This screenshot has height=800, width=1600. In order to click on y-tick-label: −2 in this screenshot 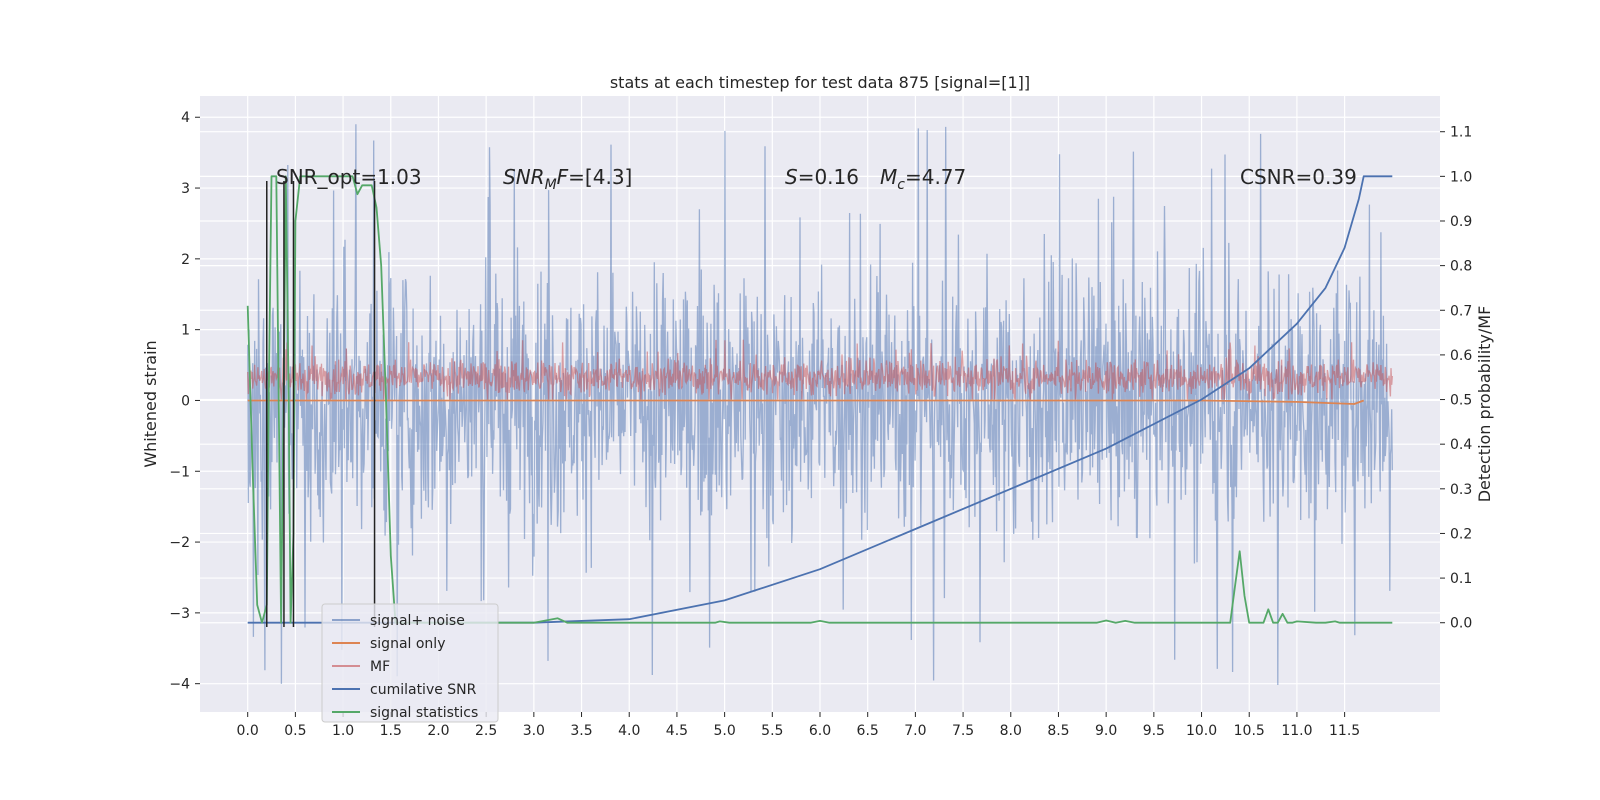, I will do `click(179, 543)`.